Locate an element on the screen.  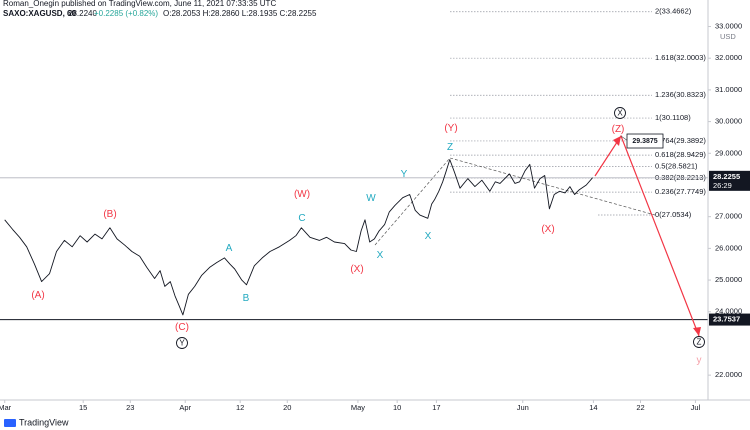
footer-logo: TradingView is located at coordinates (36, 422).